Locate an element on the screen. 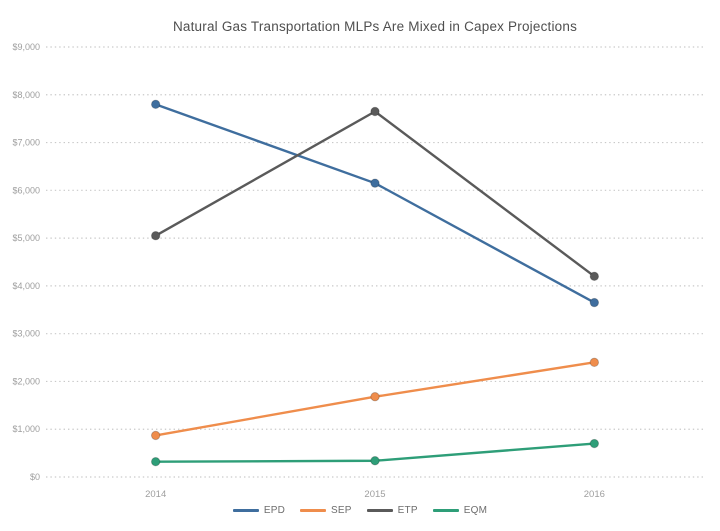 This screenshot has width=720, height=531. data-point-eqm-2014 is located at coordinates (155, 462).